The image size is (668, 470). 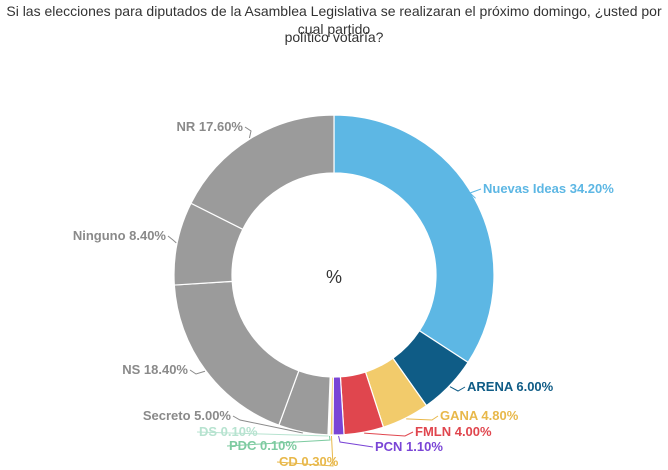 What do you see at coordinates (262, 172) in the screenshot?
I see `slice-nr` at bounding box center [262, 172].